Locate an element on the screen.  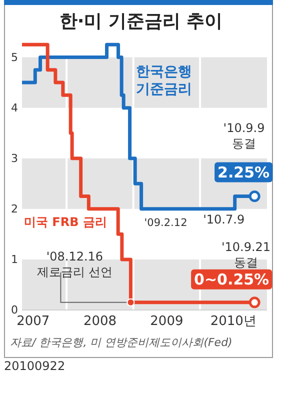
text: 20100922 is located at coordinates (35, 366).